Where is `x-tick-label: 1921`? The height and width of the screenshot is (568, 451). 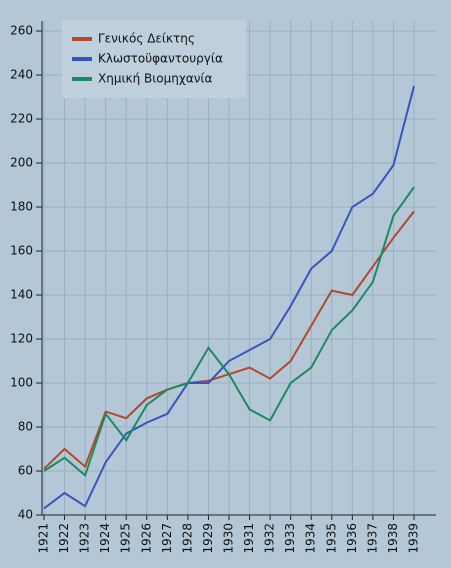
x-tick-label: 1921 is located at coordinates (44, 538).